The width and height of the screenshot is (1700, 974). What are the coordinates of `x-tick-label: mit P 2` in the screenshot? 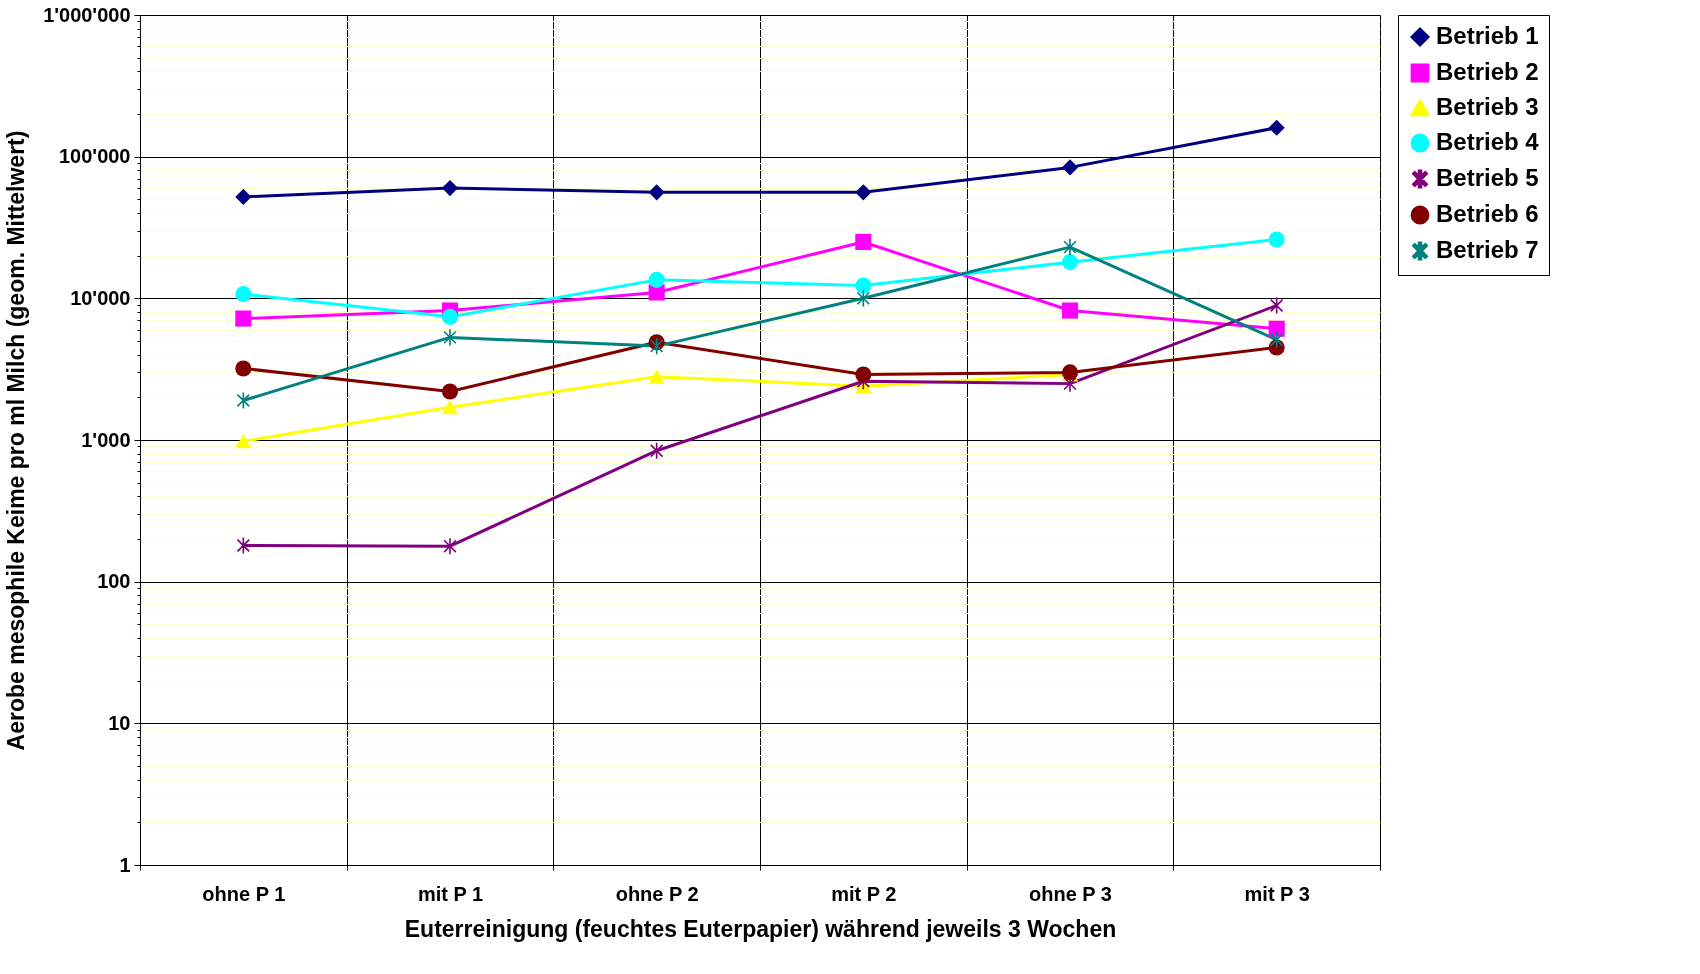 It's located at (864, 893).